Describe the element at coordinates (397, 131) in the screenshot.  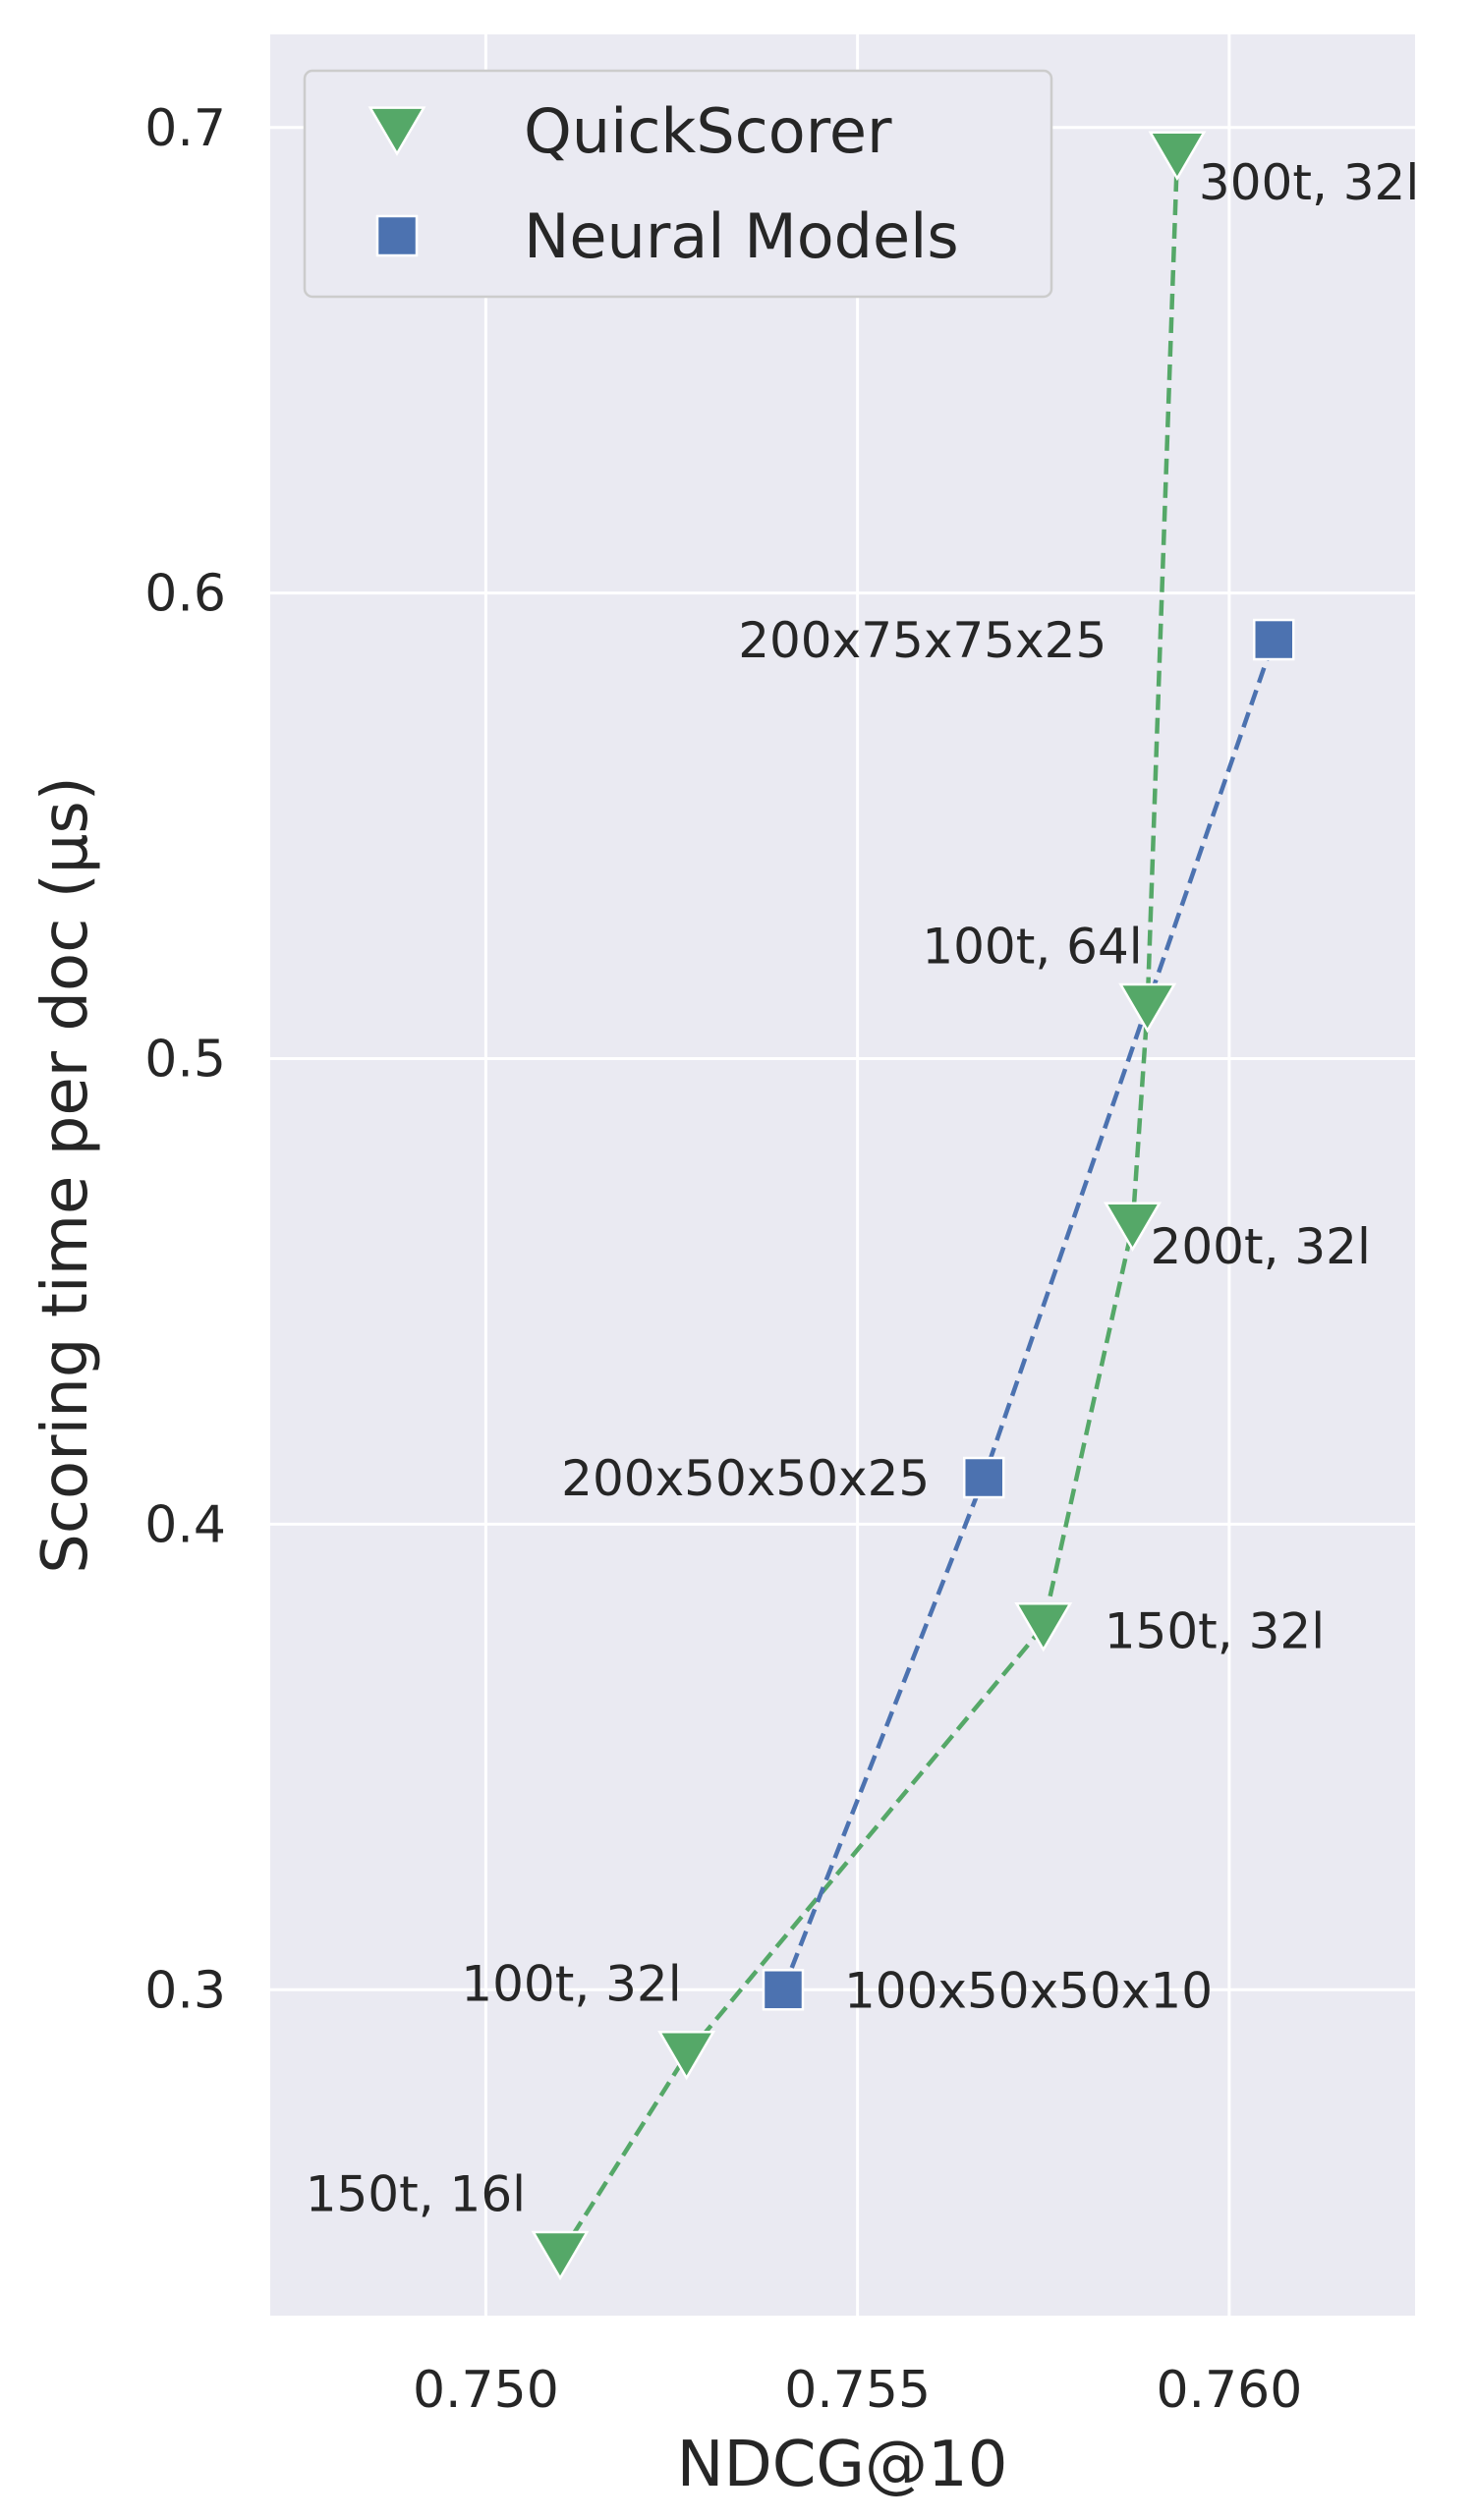
I see `legend-marker-triangle` at that location.